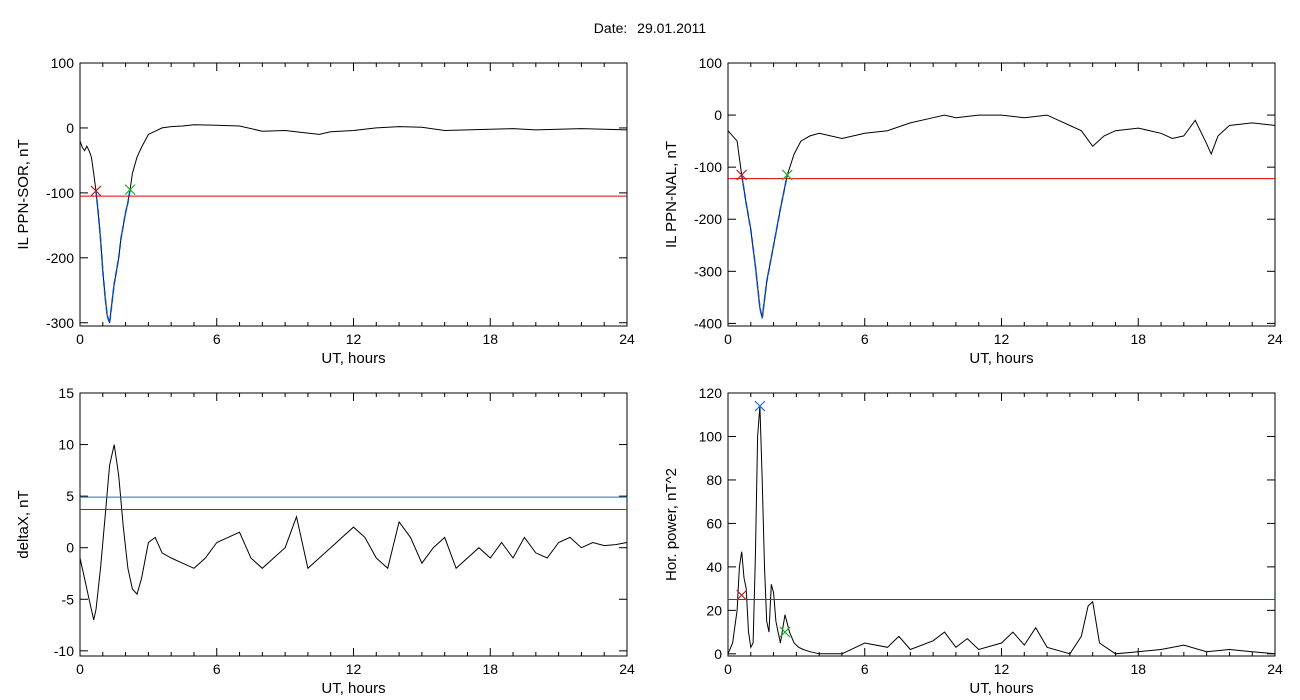  Describe the element at coordinates (671, 524) in the screenshot. I see `y-axis-label: Hor. power, nT^2` at that location.